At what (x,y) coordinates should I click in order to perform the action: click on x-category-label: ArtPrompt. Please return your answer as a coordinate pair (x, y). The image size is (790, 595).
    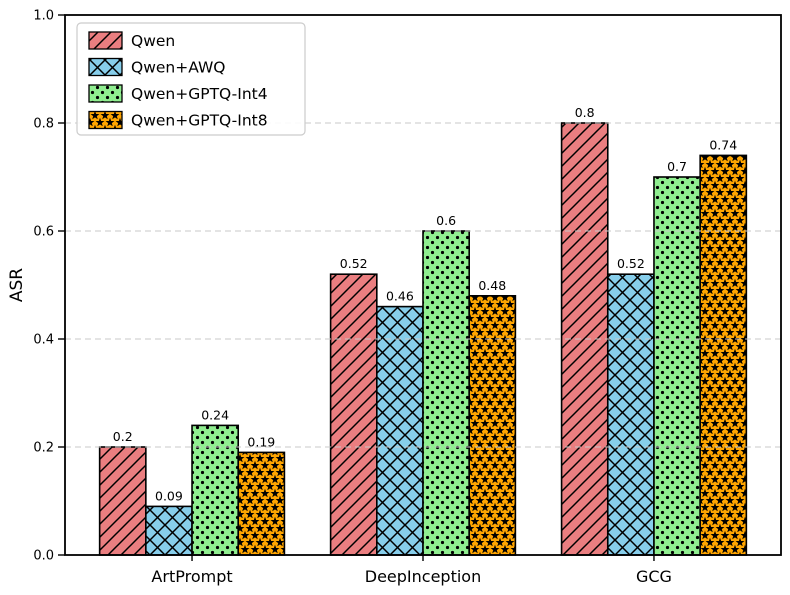
    Looking at the image, I should click on (191, 576).